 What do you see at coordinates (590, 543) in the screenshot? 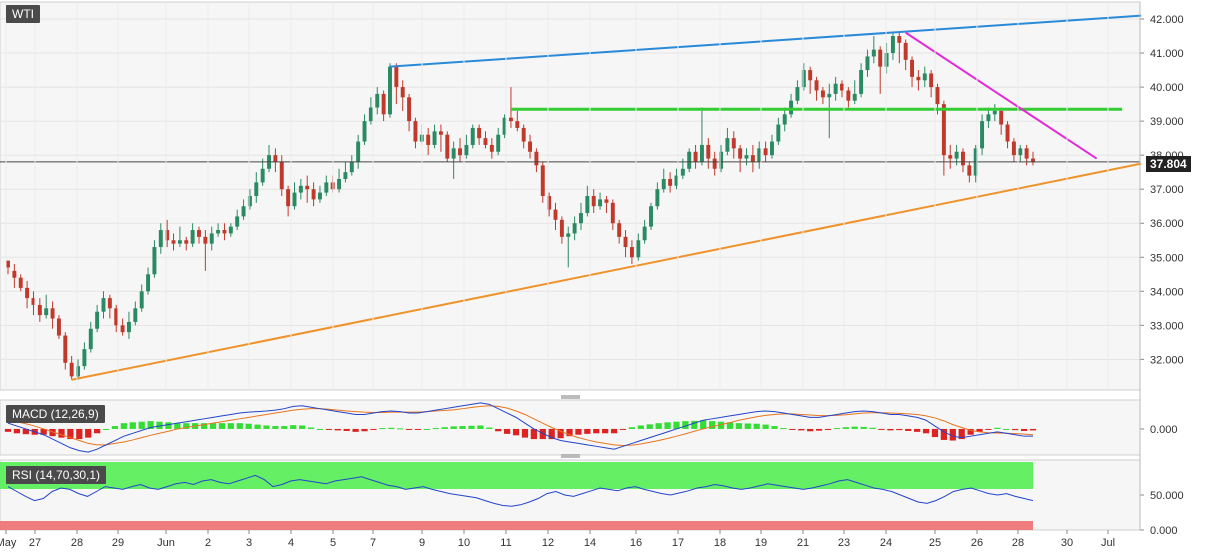
I see `x-tick-label: 14` at bounding box center [590, 543].